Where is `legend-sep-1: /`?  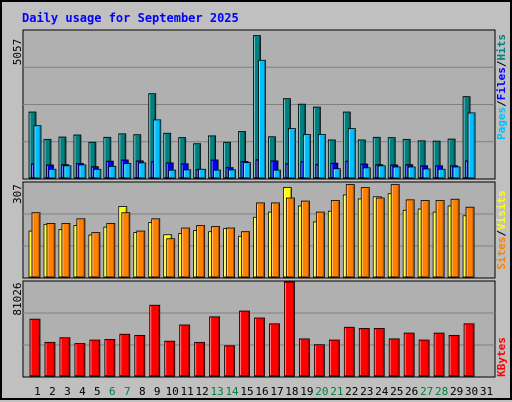
legend-sep-1: / is located at coordinates (501, 103).